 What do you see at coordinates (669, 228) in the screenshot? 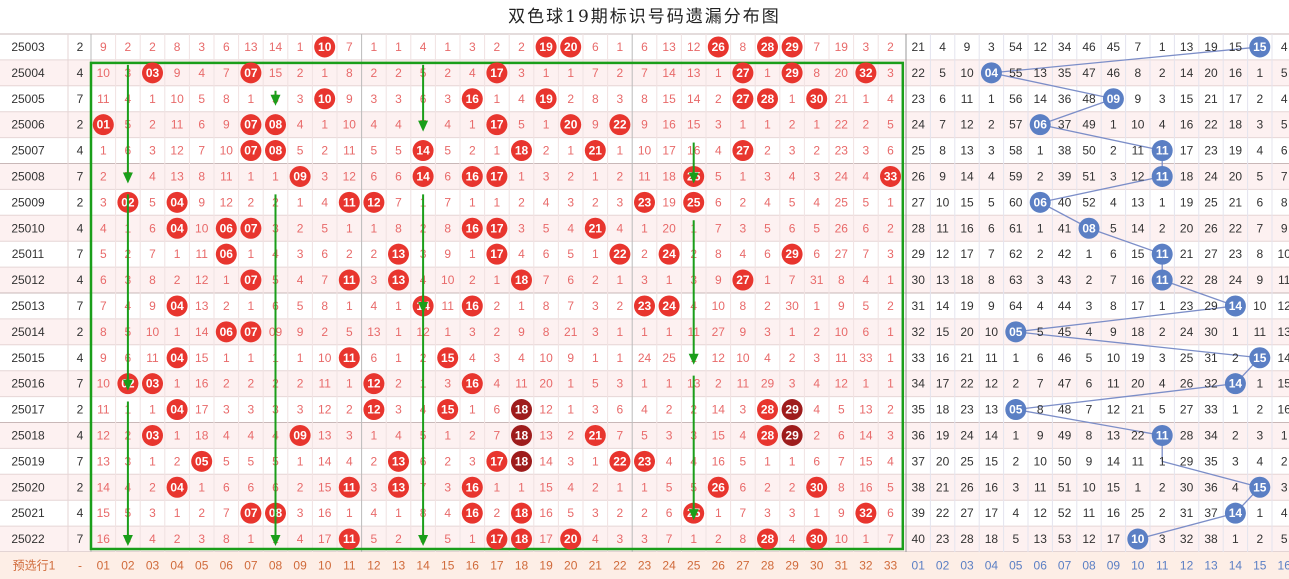
I see `omission-value: 20` at bounding box center [669, 228].